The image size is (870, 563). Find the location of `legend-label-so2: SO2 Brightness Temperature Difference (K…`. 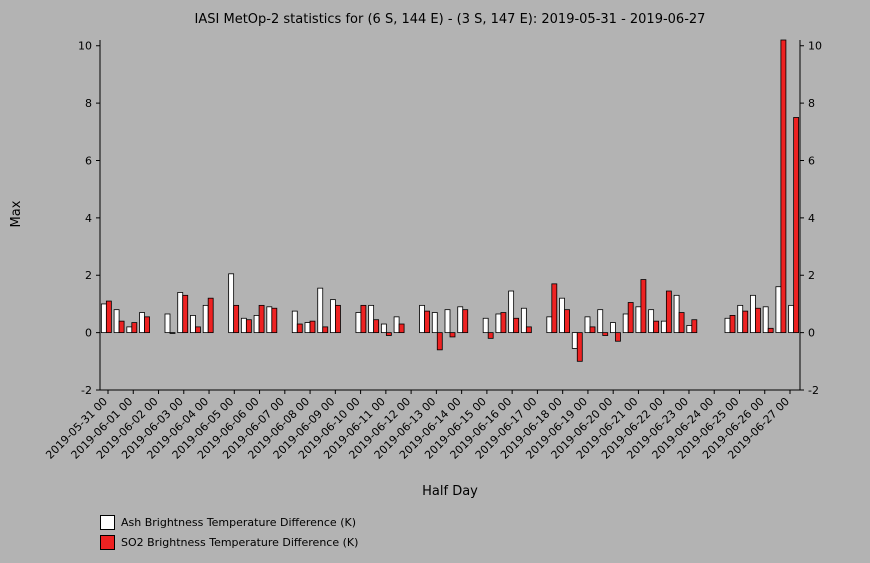

legend-label-so2: SO2 Brightness Temperature Difference (K… is located at coordinates (240, 542).